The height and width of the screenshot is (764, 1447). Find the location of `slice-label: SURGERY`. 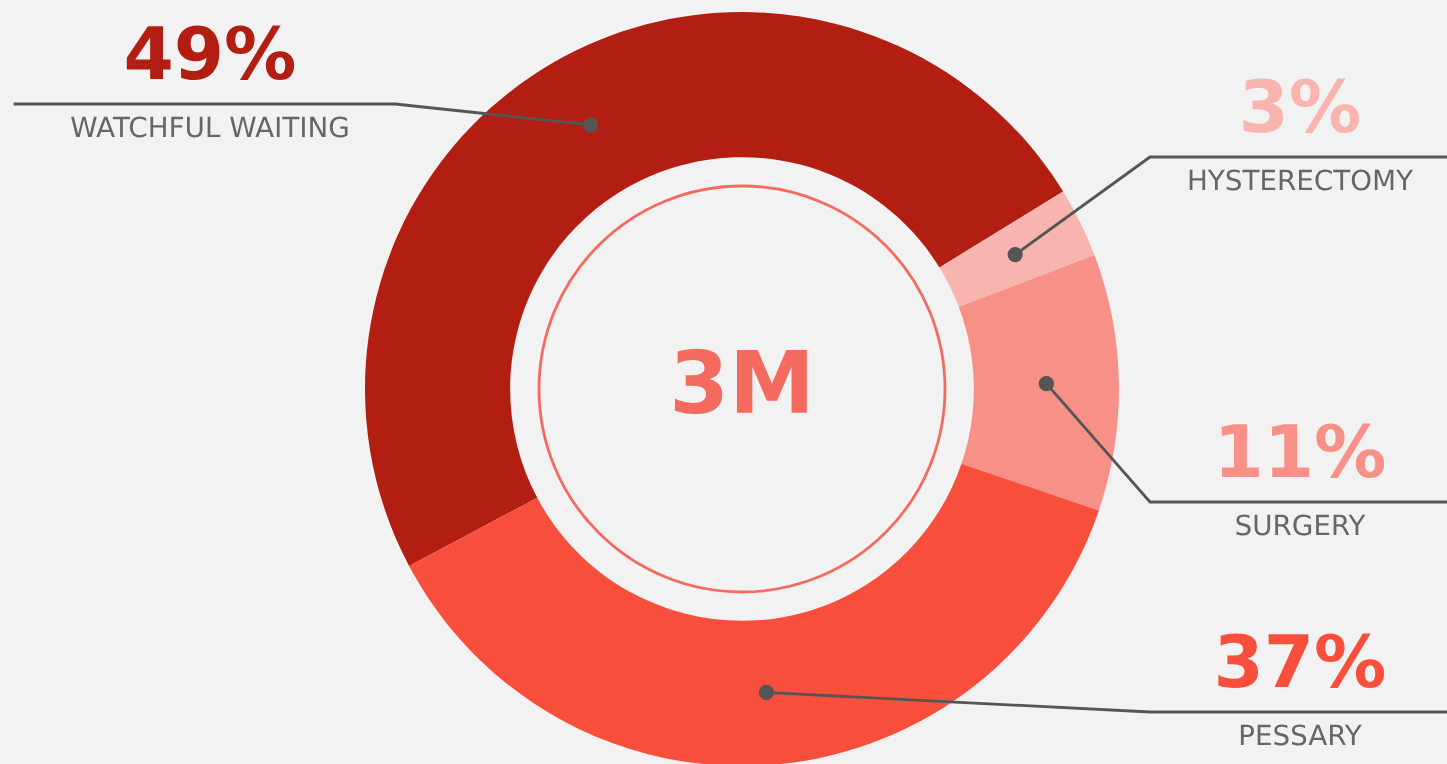

slice-label: SURGERY is located at coordinates (1301, 525).